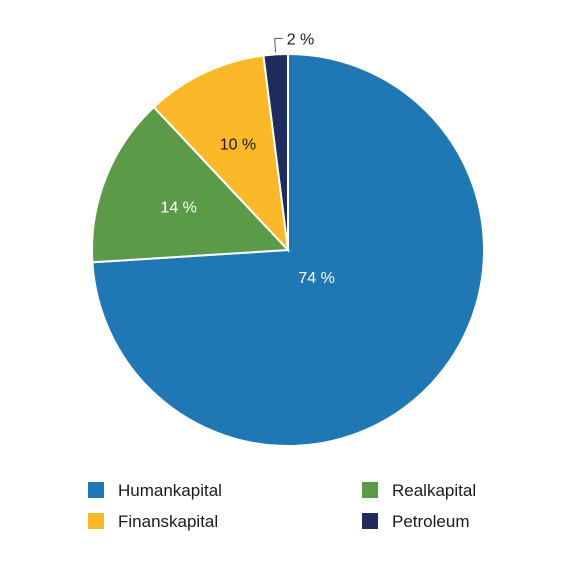 This screenshot has width=576, height=569. Describe the element at coordinates (168, 521) in the screenshot. I see `legend-label-finanskapital: Finanskapital` at that location.